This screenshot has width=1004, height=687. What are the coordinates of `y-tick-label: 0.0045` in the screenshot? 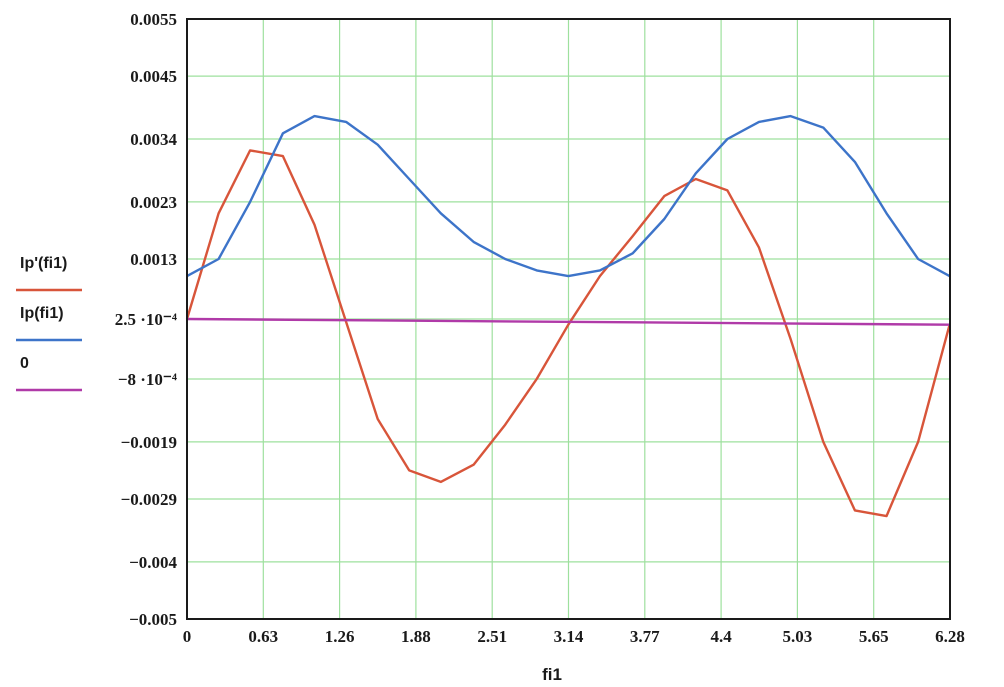 It's located at (153, 76).